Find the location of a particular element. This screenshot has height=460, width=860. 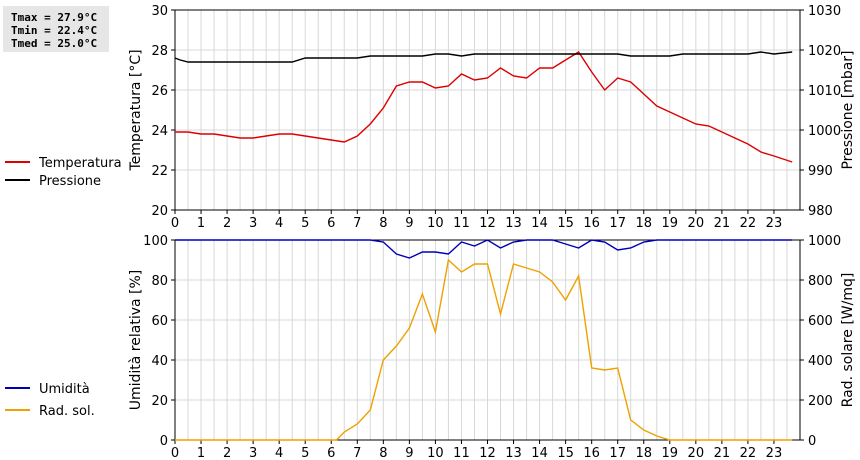

y-tick-label: 60 is located at coordinates (159, 321).